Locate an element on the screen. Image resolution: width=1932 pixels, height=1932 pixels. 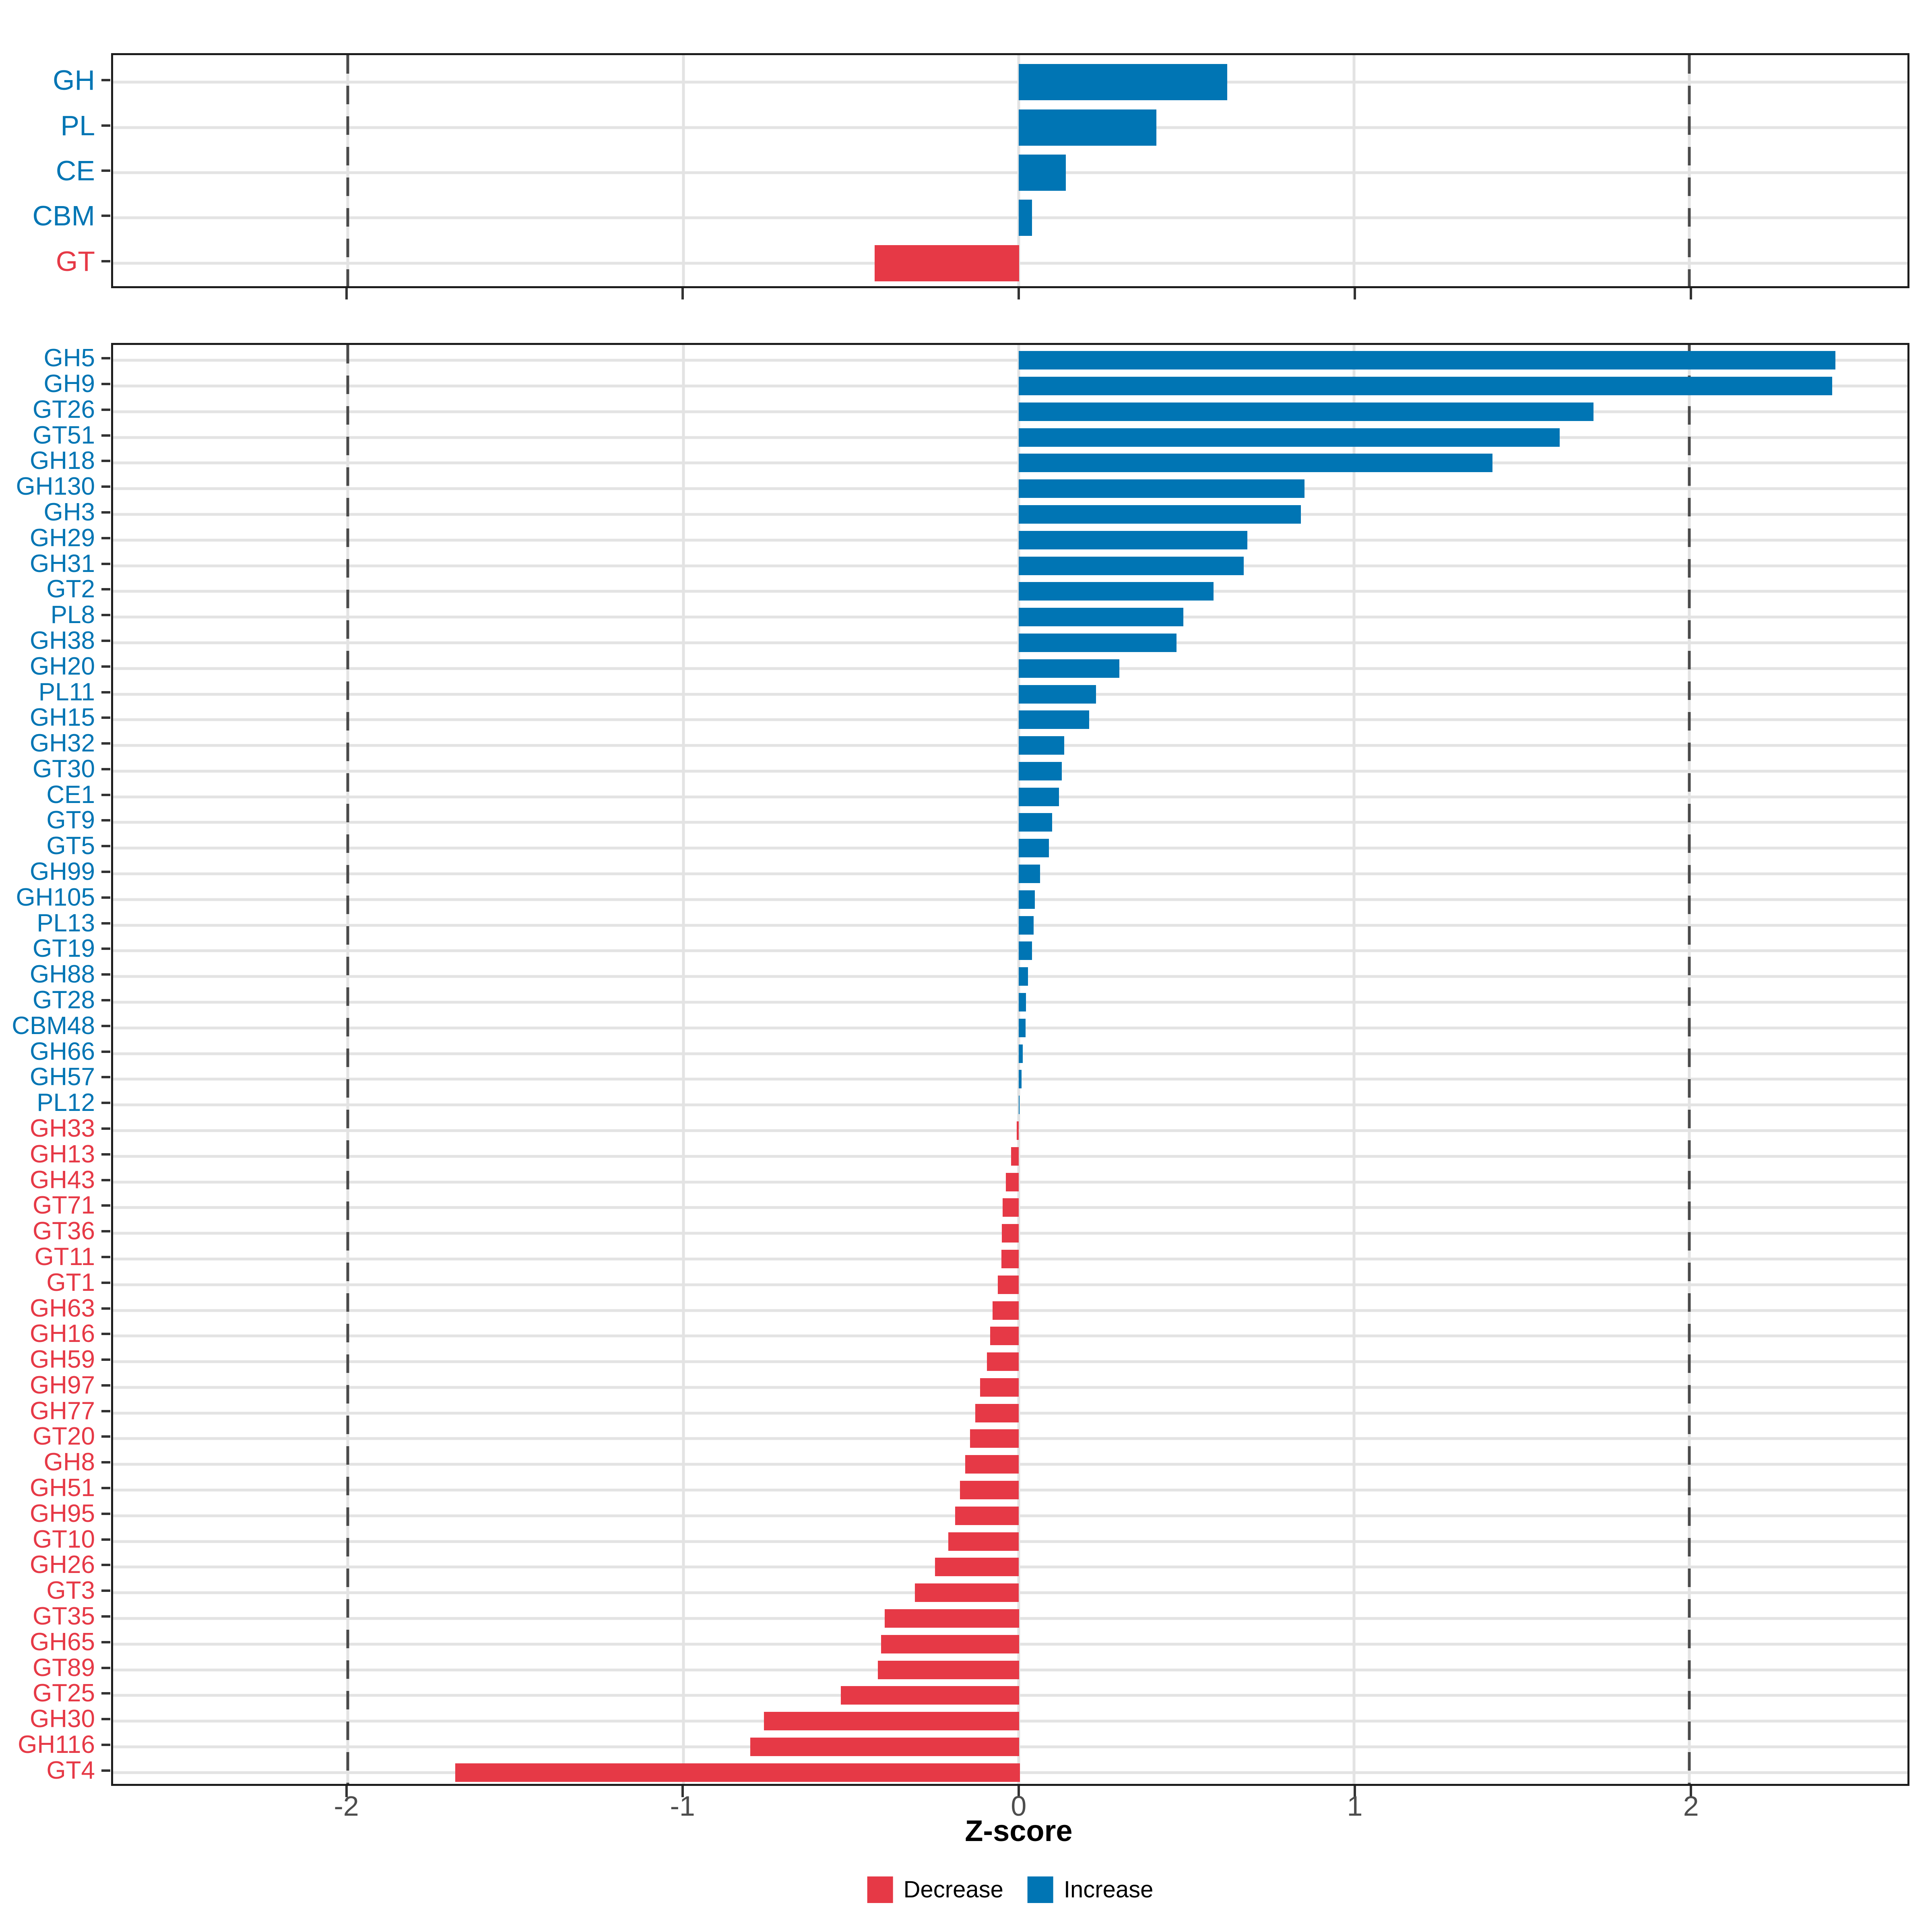
category-label: GT5 is located at coordinates (70, 846).